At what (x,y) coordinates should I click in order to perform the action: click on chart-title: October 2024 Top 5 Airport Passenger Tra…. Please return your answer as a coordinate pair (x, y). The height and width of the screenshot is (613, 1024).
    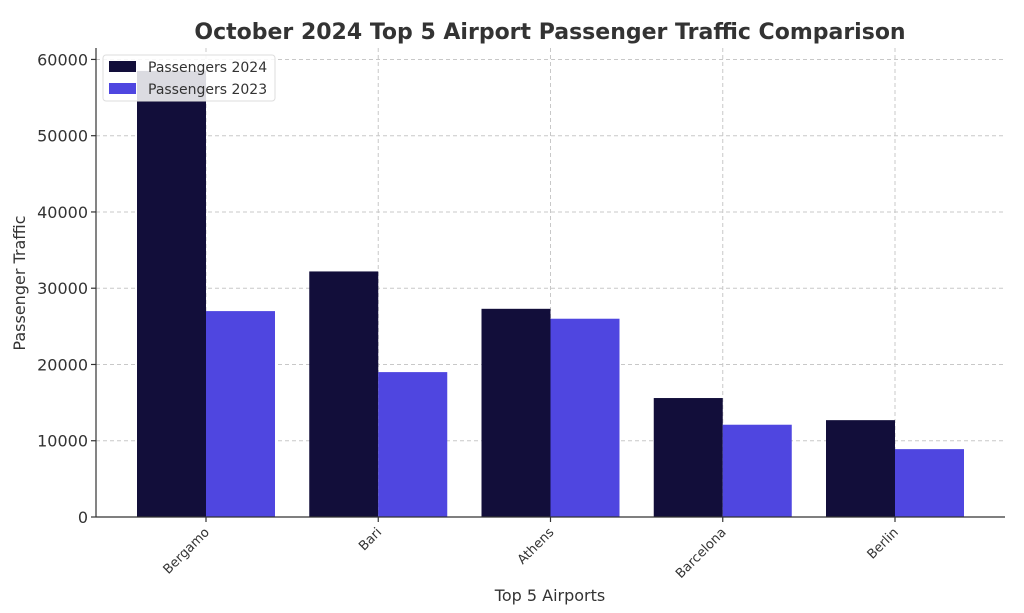
    Looking at the image, I should click on (549, 32).